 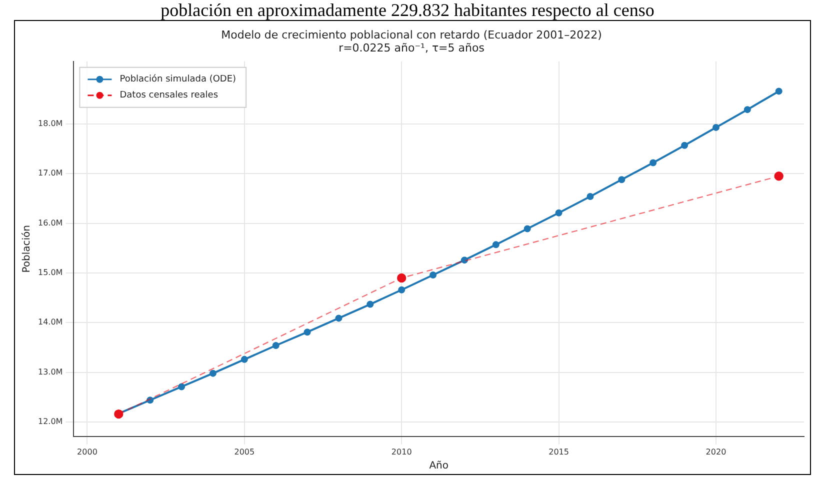 I want to click on y-tick-label: 12.0M, so click(x=50, y=421).